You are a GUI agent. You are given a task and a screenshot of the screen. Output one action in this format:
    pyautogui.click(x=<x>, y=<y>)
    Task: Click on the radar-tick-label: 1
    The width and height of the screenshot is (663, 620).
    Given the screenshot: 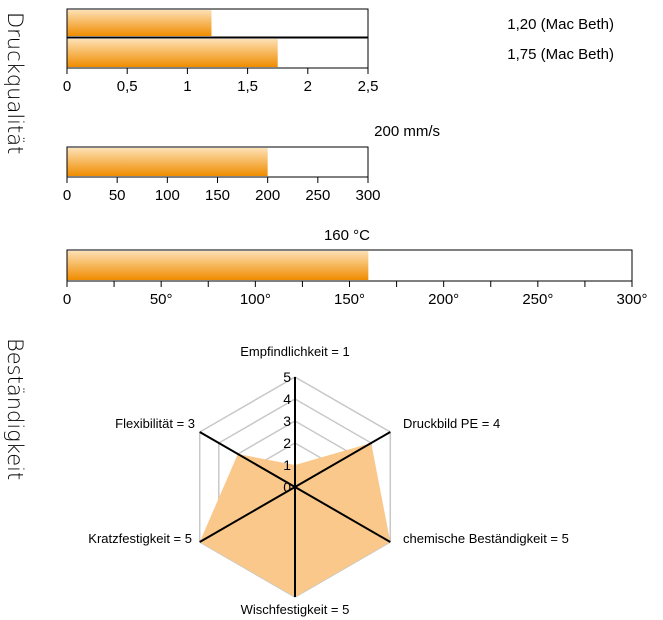 What is the action you would take?
    pyautogui.click(x=287, y=465)
    